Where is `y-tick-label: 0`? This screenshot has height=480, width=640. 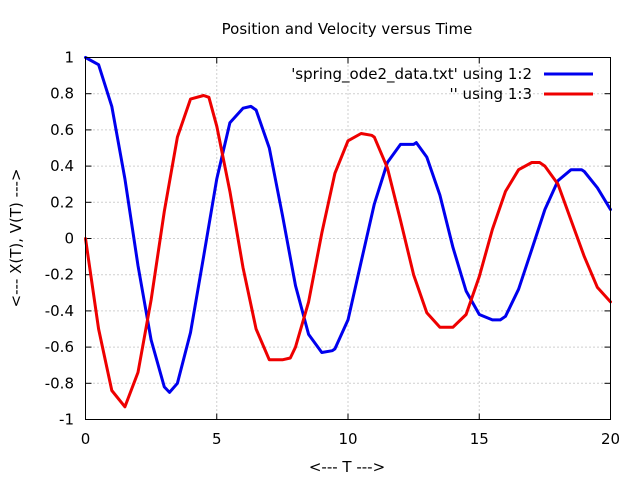
y-tick-label: 0 is located at coordinates (69, 239).